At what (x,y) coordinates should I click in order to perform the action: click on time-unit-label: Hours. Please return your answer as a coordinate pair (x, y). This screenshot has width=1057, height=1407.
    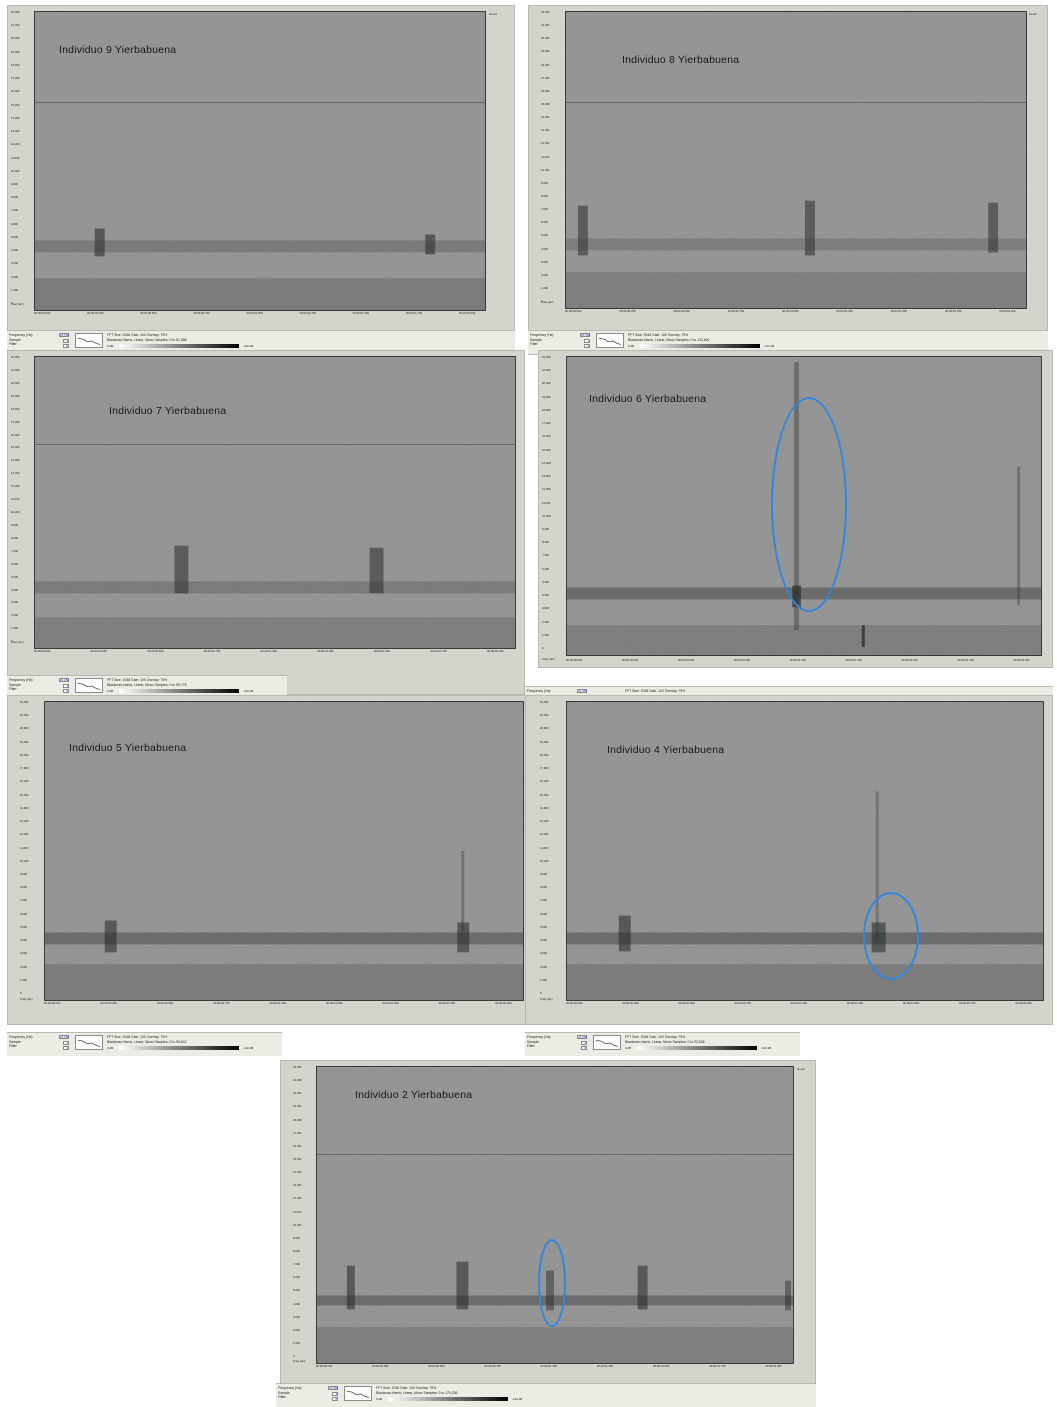
    Looking at the image, I should click on (801, 1069).